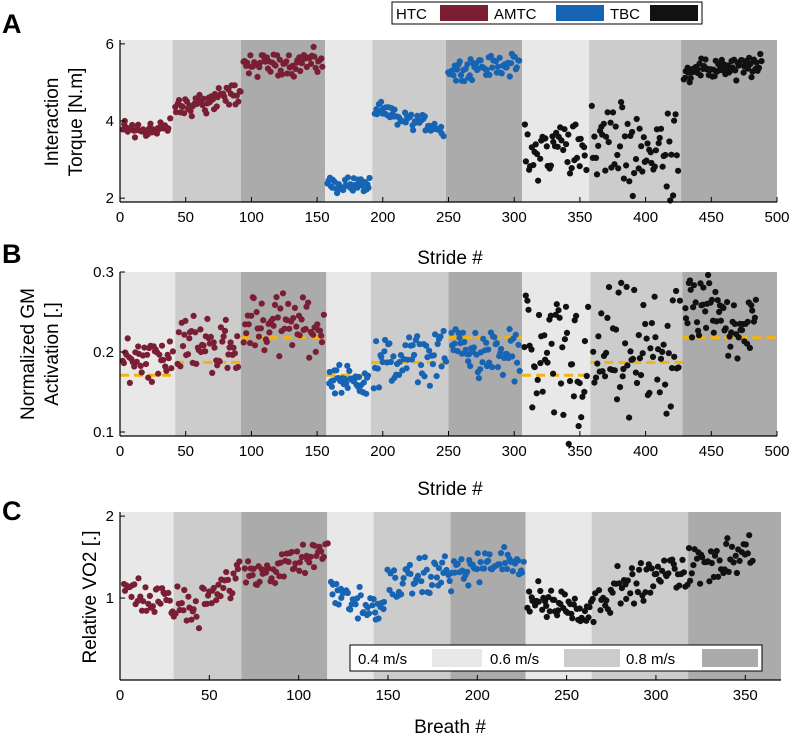 This screenshot has width=797, height=740. What do you see at coordinates (464, 13) in the screenshot?
I see `legend-swatch-htc` at bounding box center [464, 13].